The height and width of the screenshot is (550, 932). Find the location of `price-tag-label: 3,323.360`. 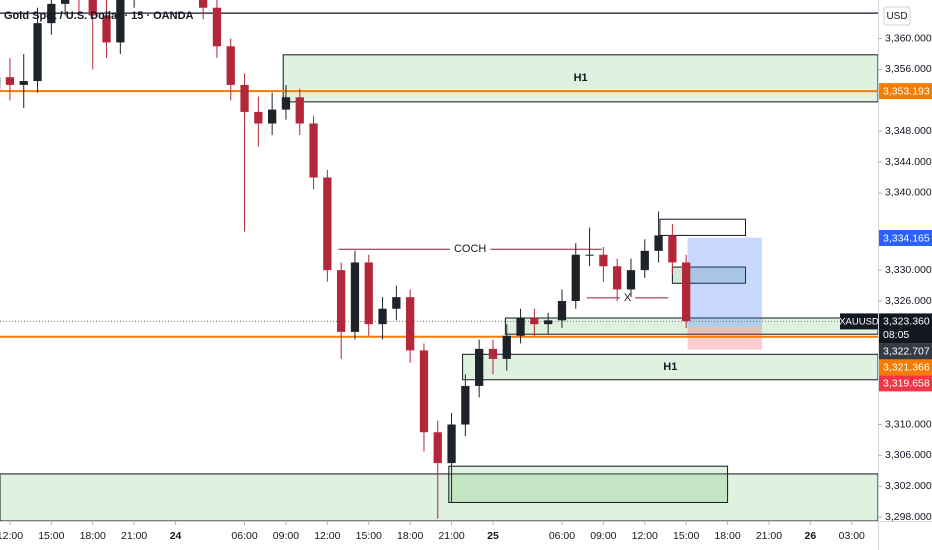

price-tag-label: 3,323.360 is located at coordinates (906, 322).